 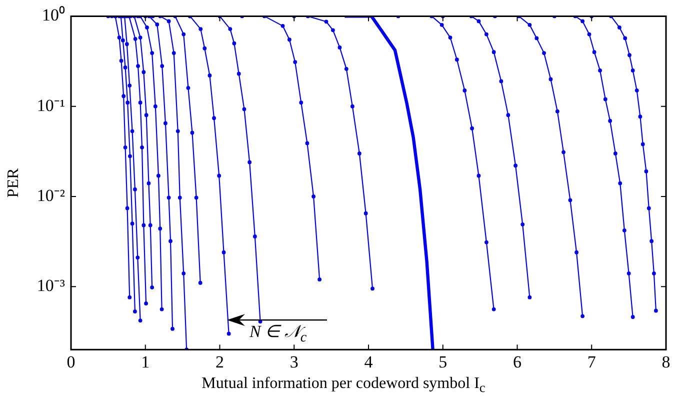 I want to click on x-tick-label: 7, so click(x=591, y=362).